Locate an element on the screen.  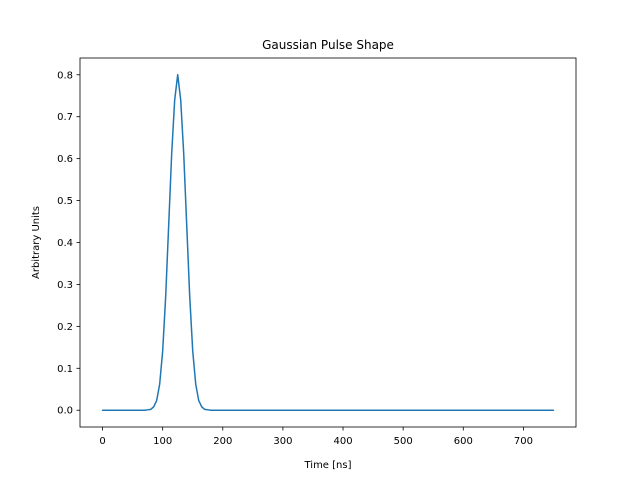
y-axis: 0.0 0.1 0.2 0.3 0.4 0.5 0.6 0.7 0.8 is located at coordinates (68, 243).